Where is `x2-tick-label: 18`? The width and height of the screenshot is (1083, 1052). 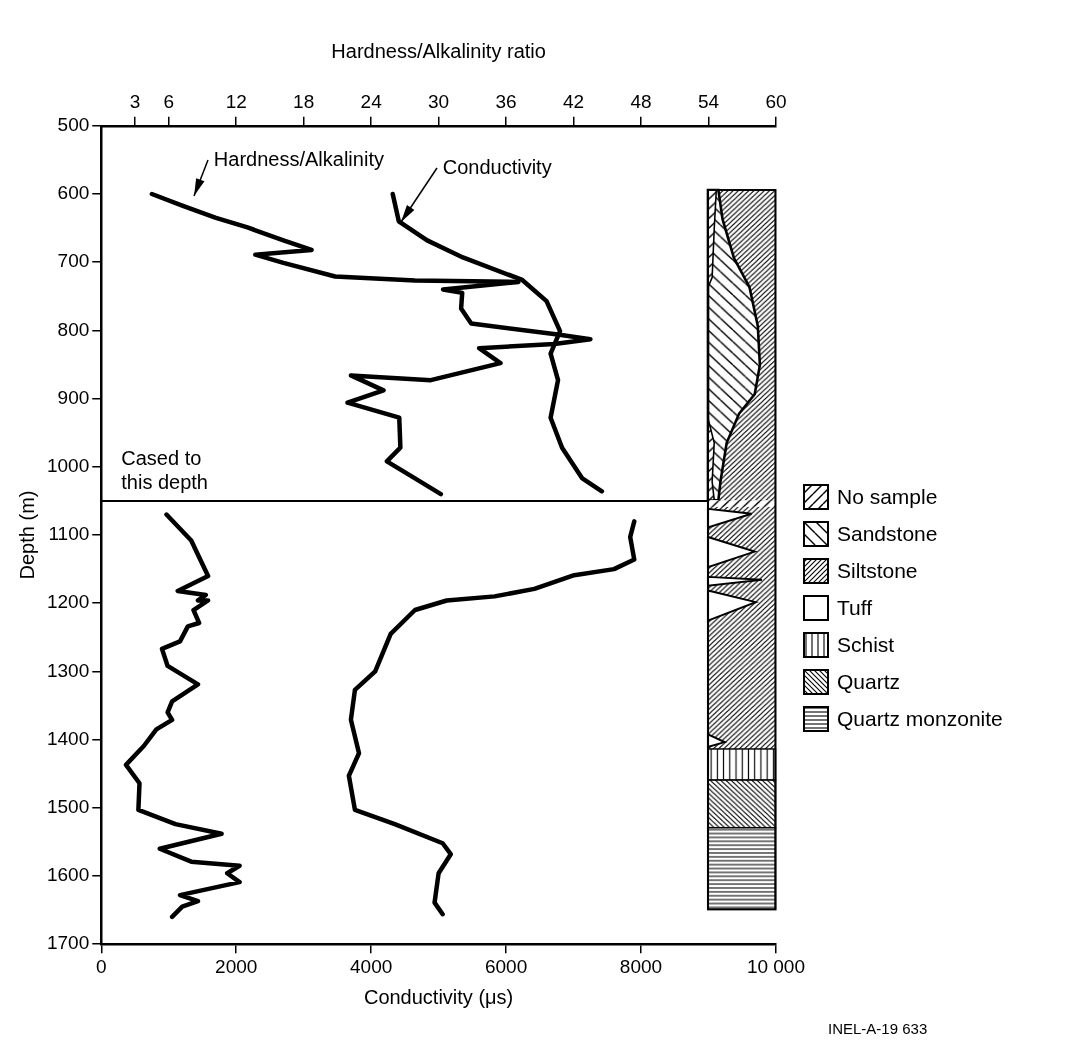 x2-tick-label: 18 is located at coordinates (304, 101).